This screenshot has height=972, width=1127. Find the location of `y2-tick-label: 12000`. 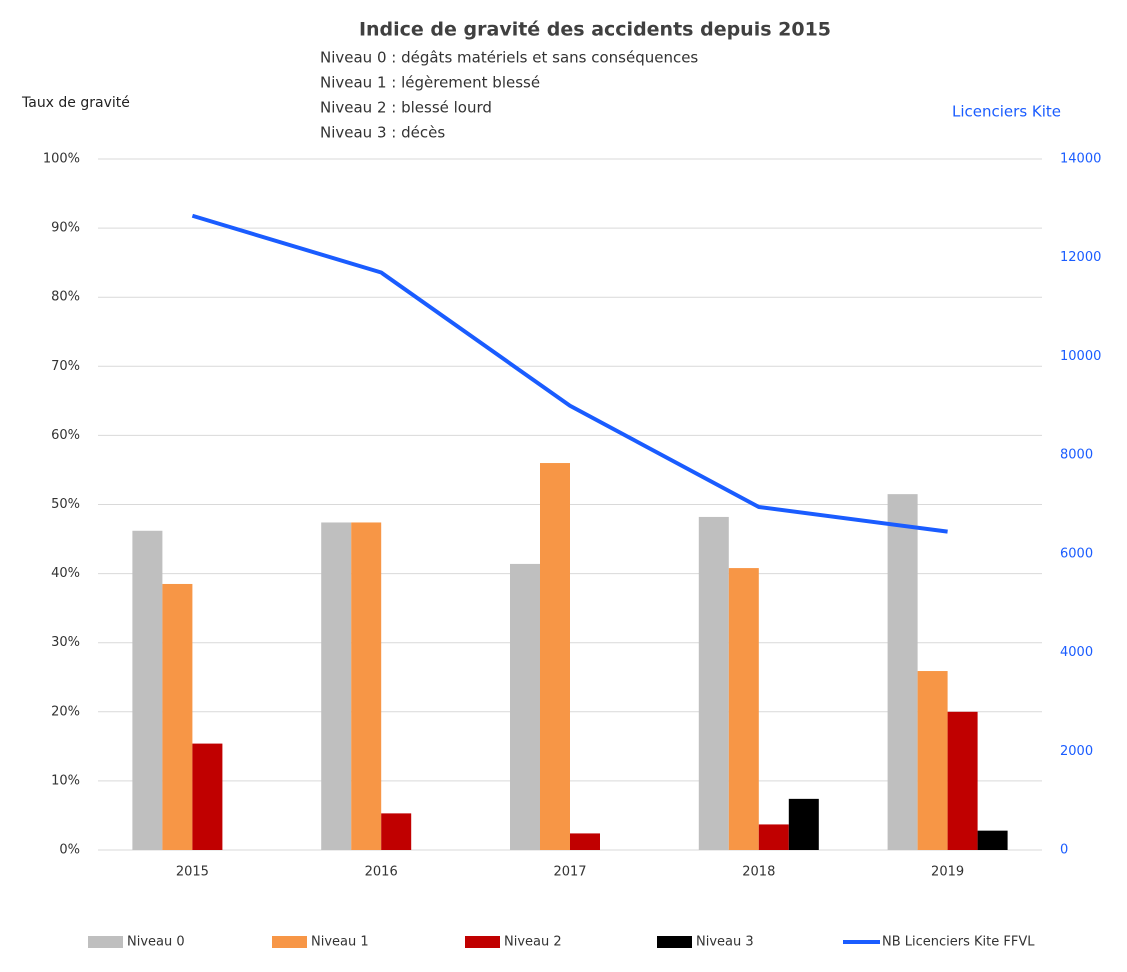

y2-tick-label: 12000 is located at coordinates (1080, 257).